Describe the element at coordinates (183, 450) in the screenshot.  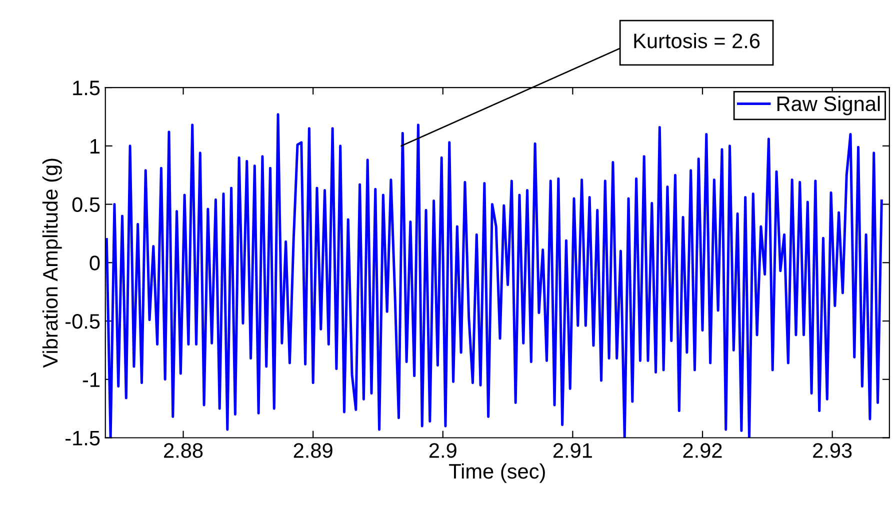
I see `x-tick-label: 2.88` at that location.